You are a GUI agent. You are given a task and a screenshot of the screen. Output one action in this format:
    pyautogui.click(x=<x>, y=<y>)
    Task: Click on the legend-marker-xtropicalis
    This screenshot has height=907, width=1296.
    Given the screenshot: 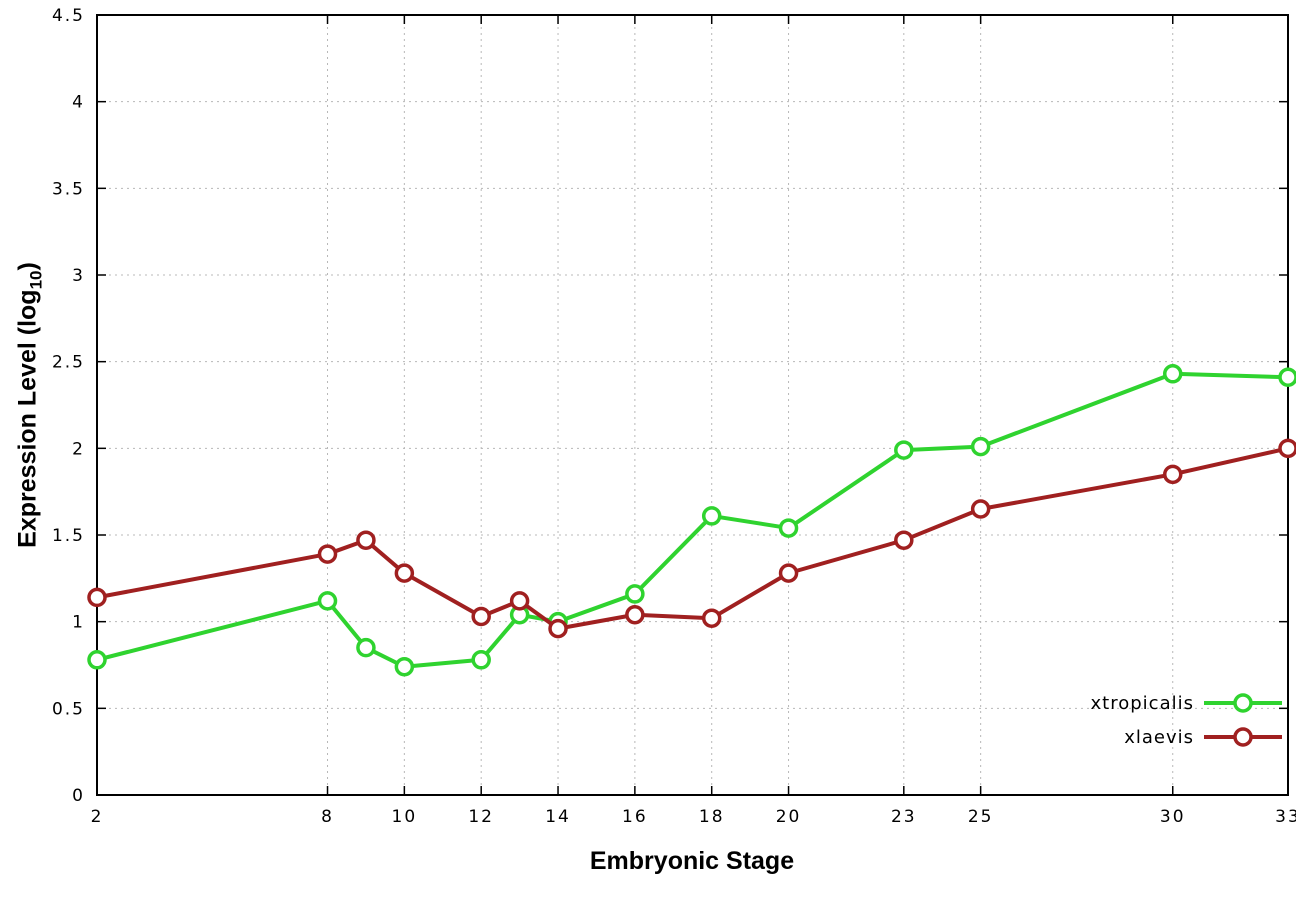 What is the action you would take?
    pyautogui.click(x=1243, y=703)
    